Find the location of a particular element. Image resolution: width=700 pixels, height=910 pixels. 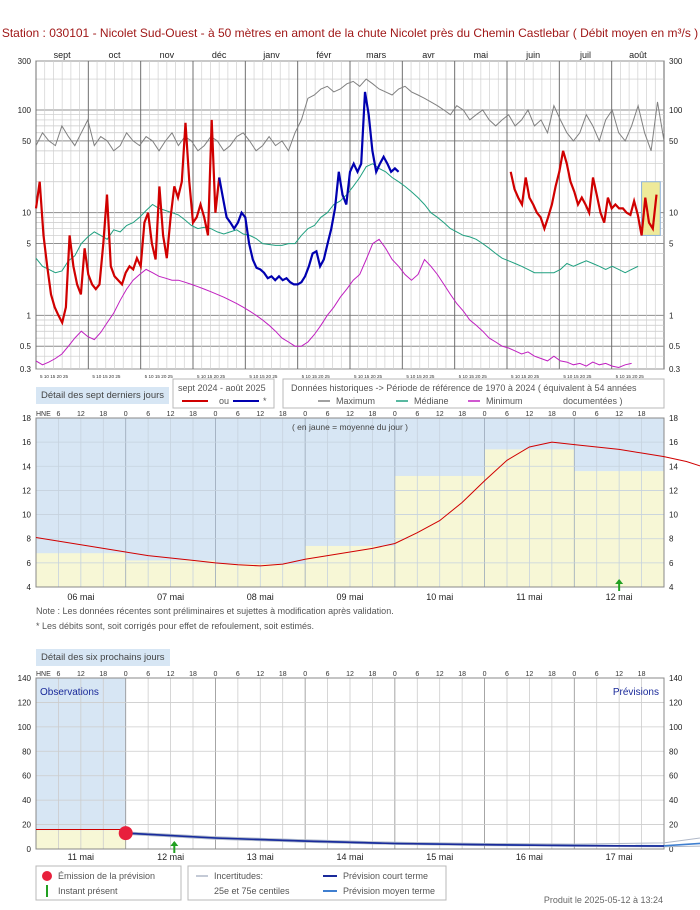

legend-centiles-label: 25e et 75e centiles is located at coordinates (252, 891).